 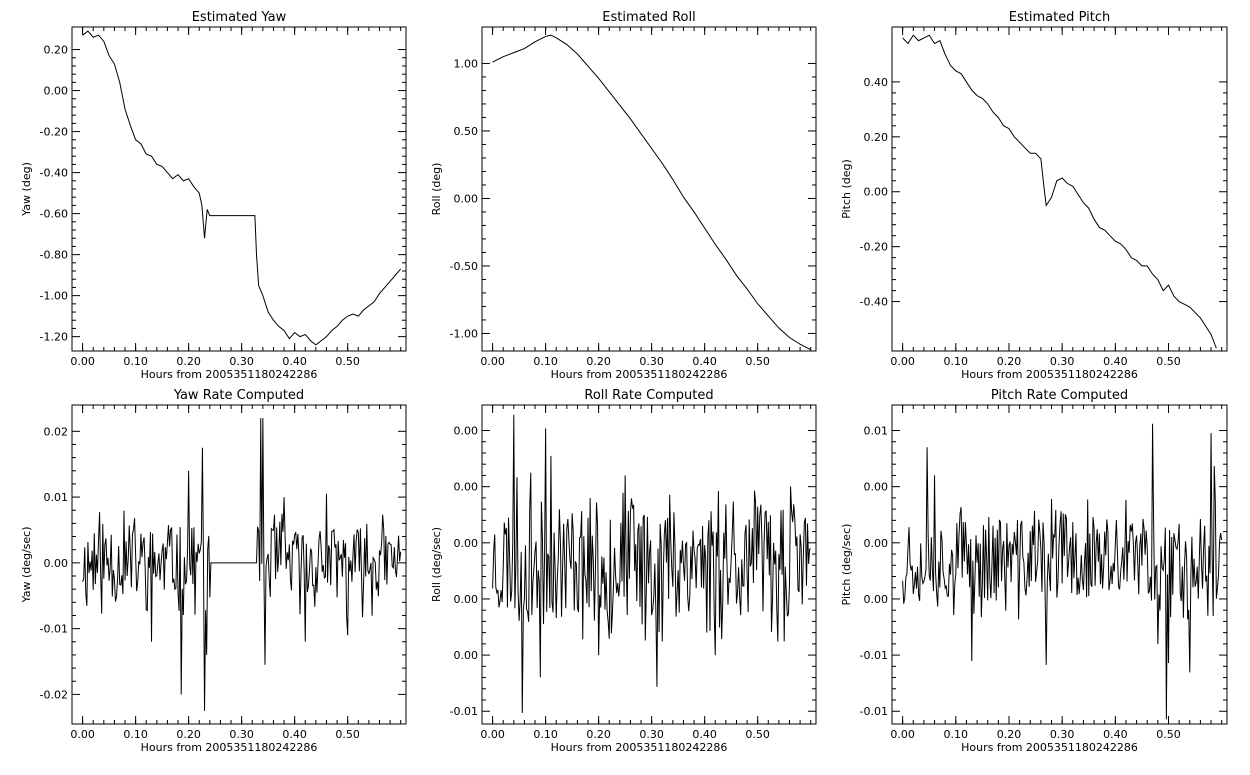 What do you see at coordinates (648, 17) in the screenshot?
I see `chart-title: Estimated Roll` at bounding box center [648, 17].